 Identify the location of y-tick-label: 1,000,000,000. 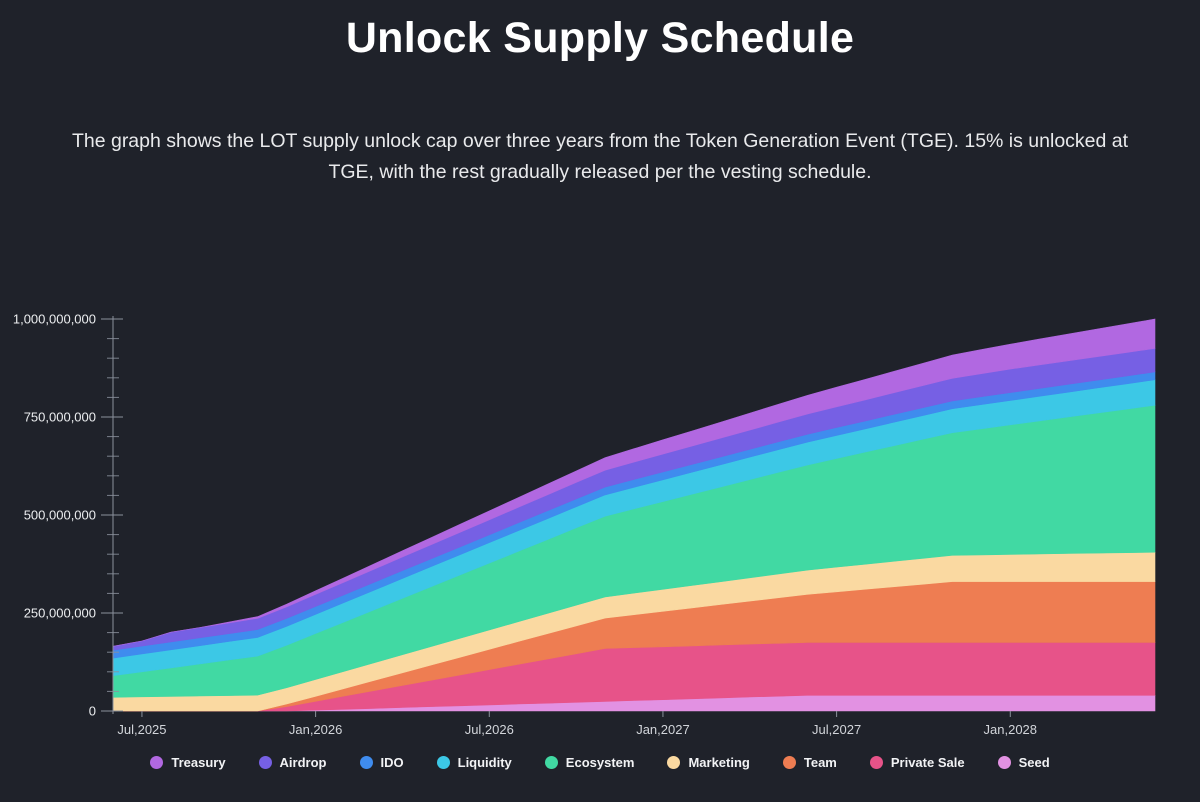
(54, 319).